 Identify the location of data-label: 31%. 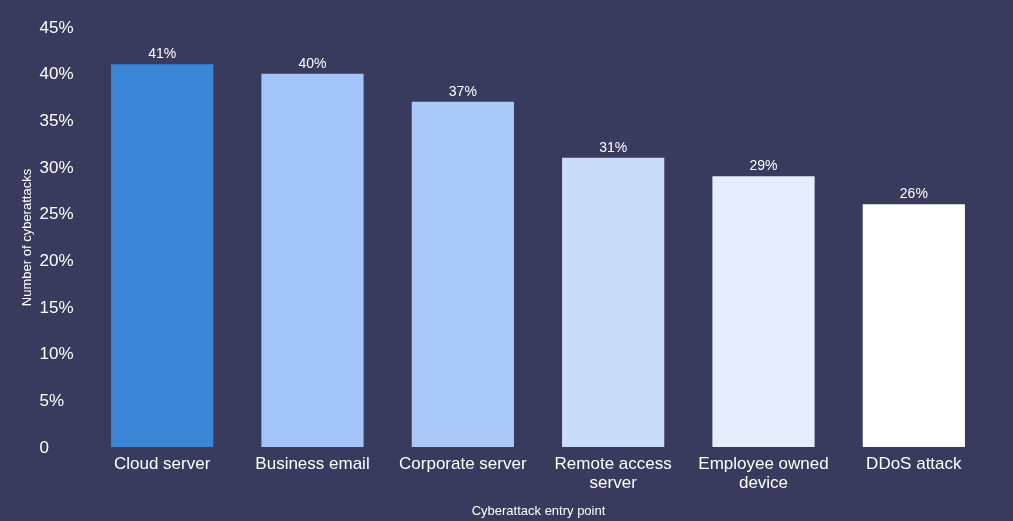
(613, 146).